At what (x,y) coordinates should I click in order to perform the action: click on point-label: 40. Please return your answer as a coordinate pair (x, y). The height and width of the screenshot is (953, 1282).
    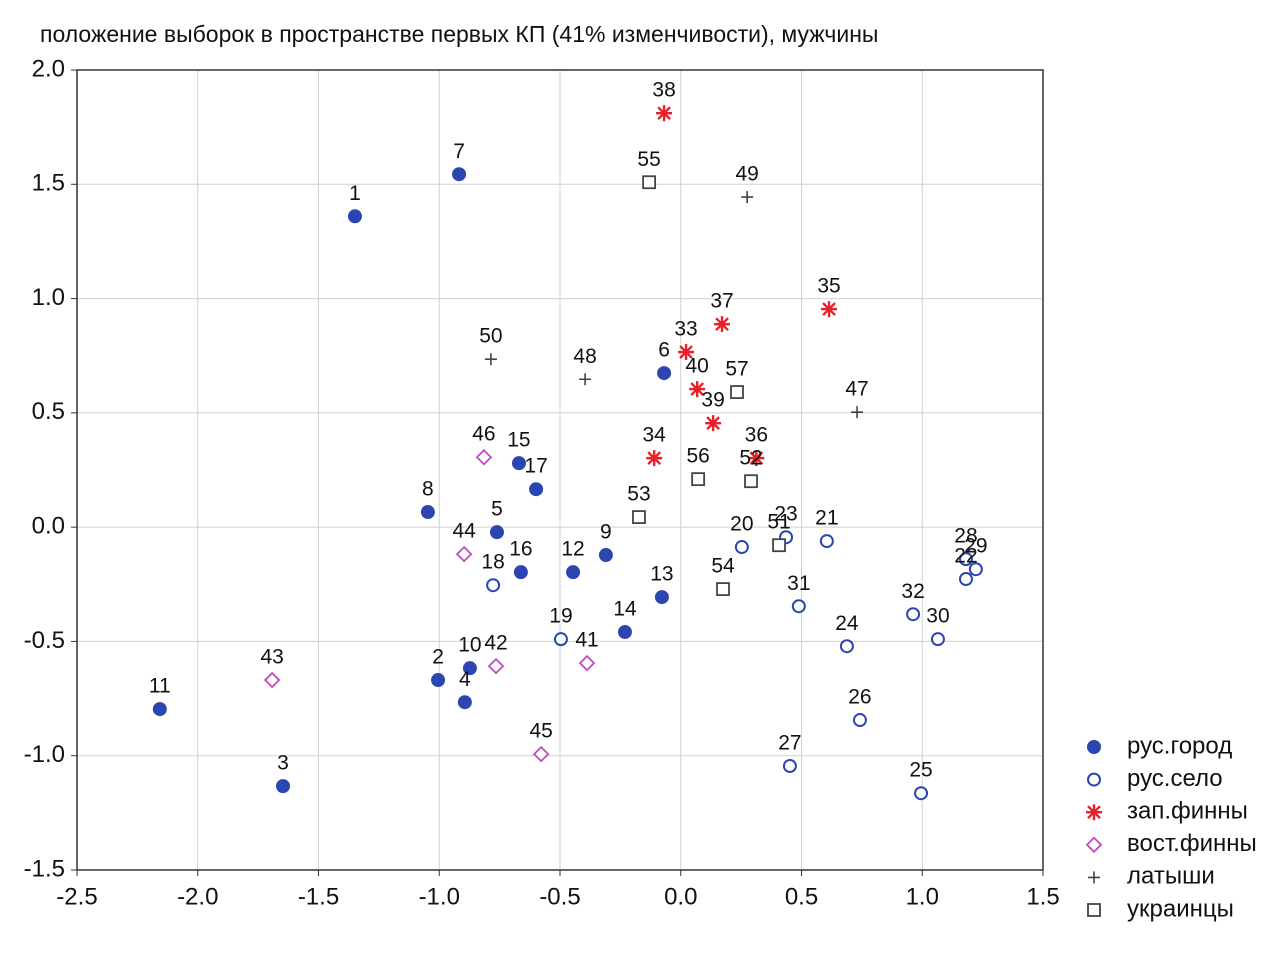
    Looking at the image, I should click on (696, 366).